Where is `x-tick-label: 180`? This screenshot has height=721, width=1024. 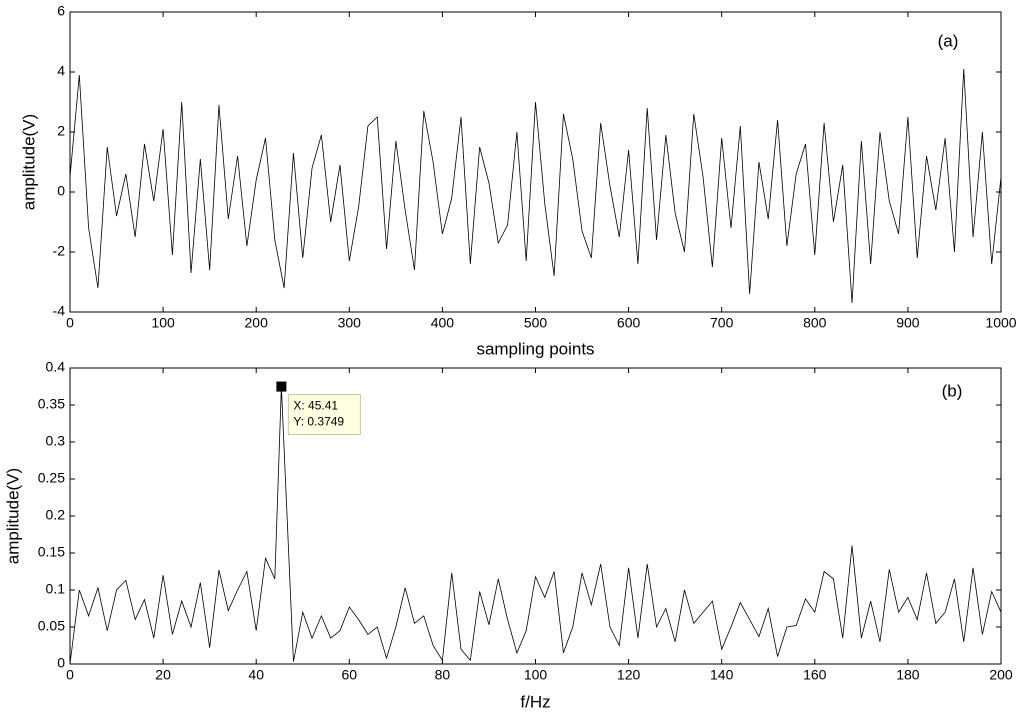 x-tick-label: 180 is located at coordinates (908, 675).